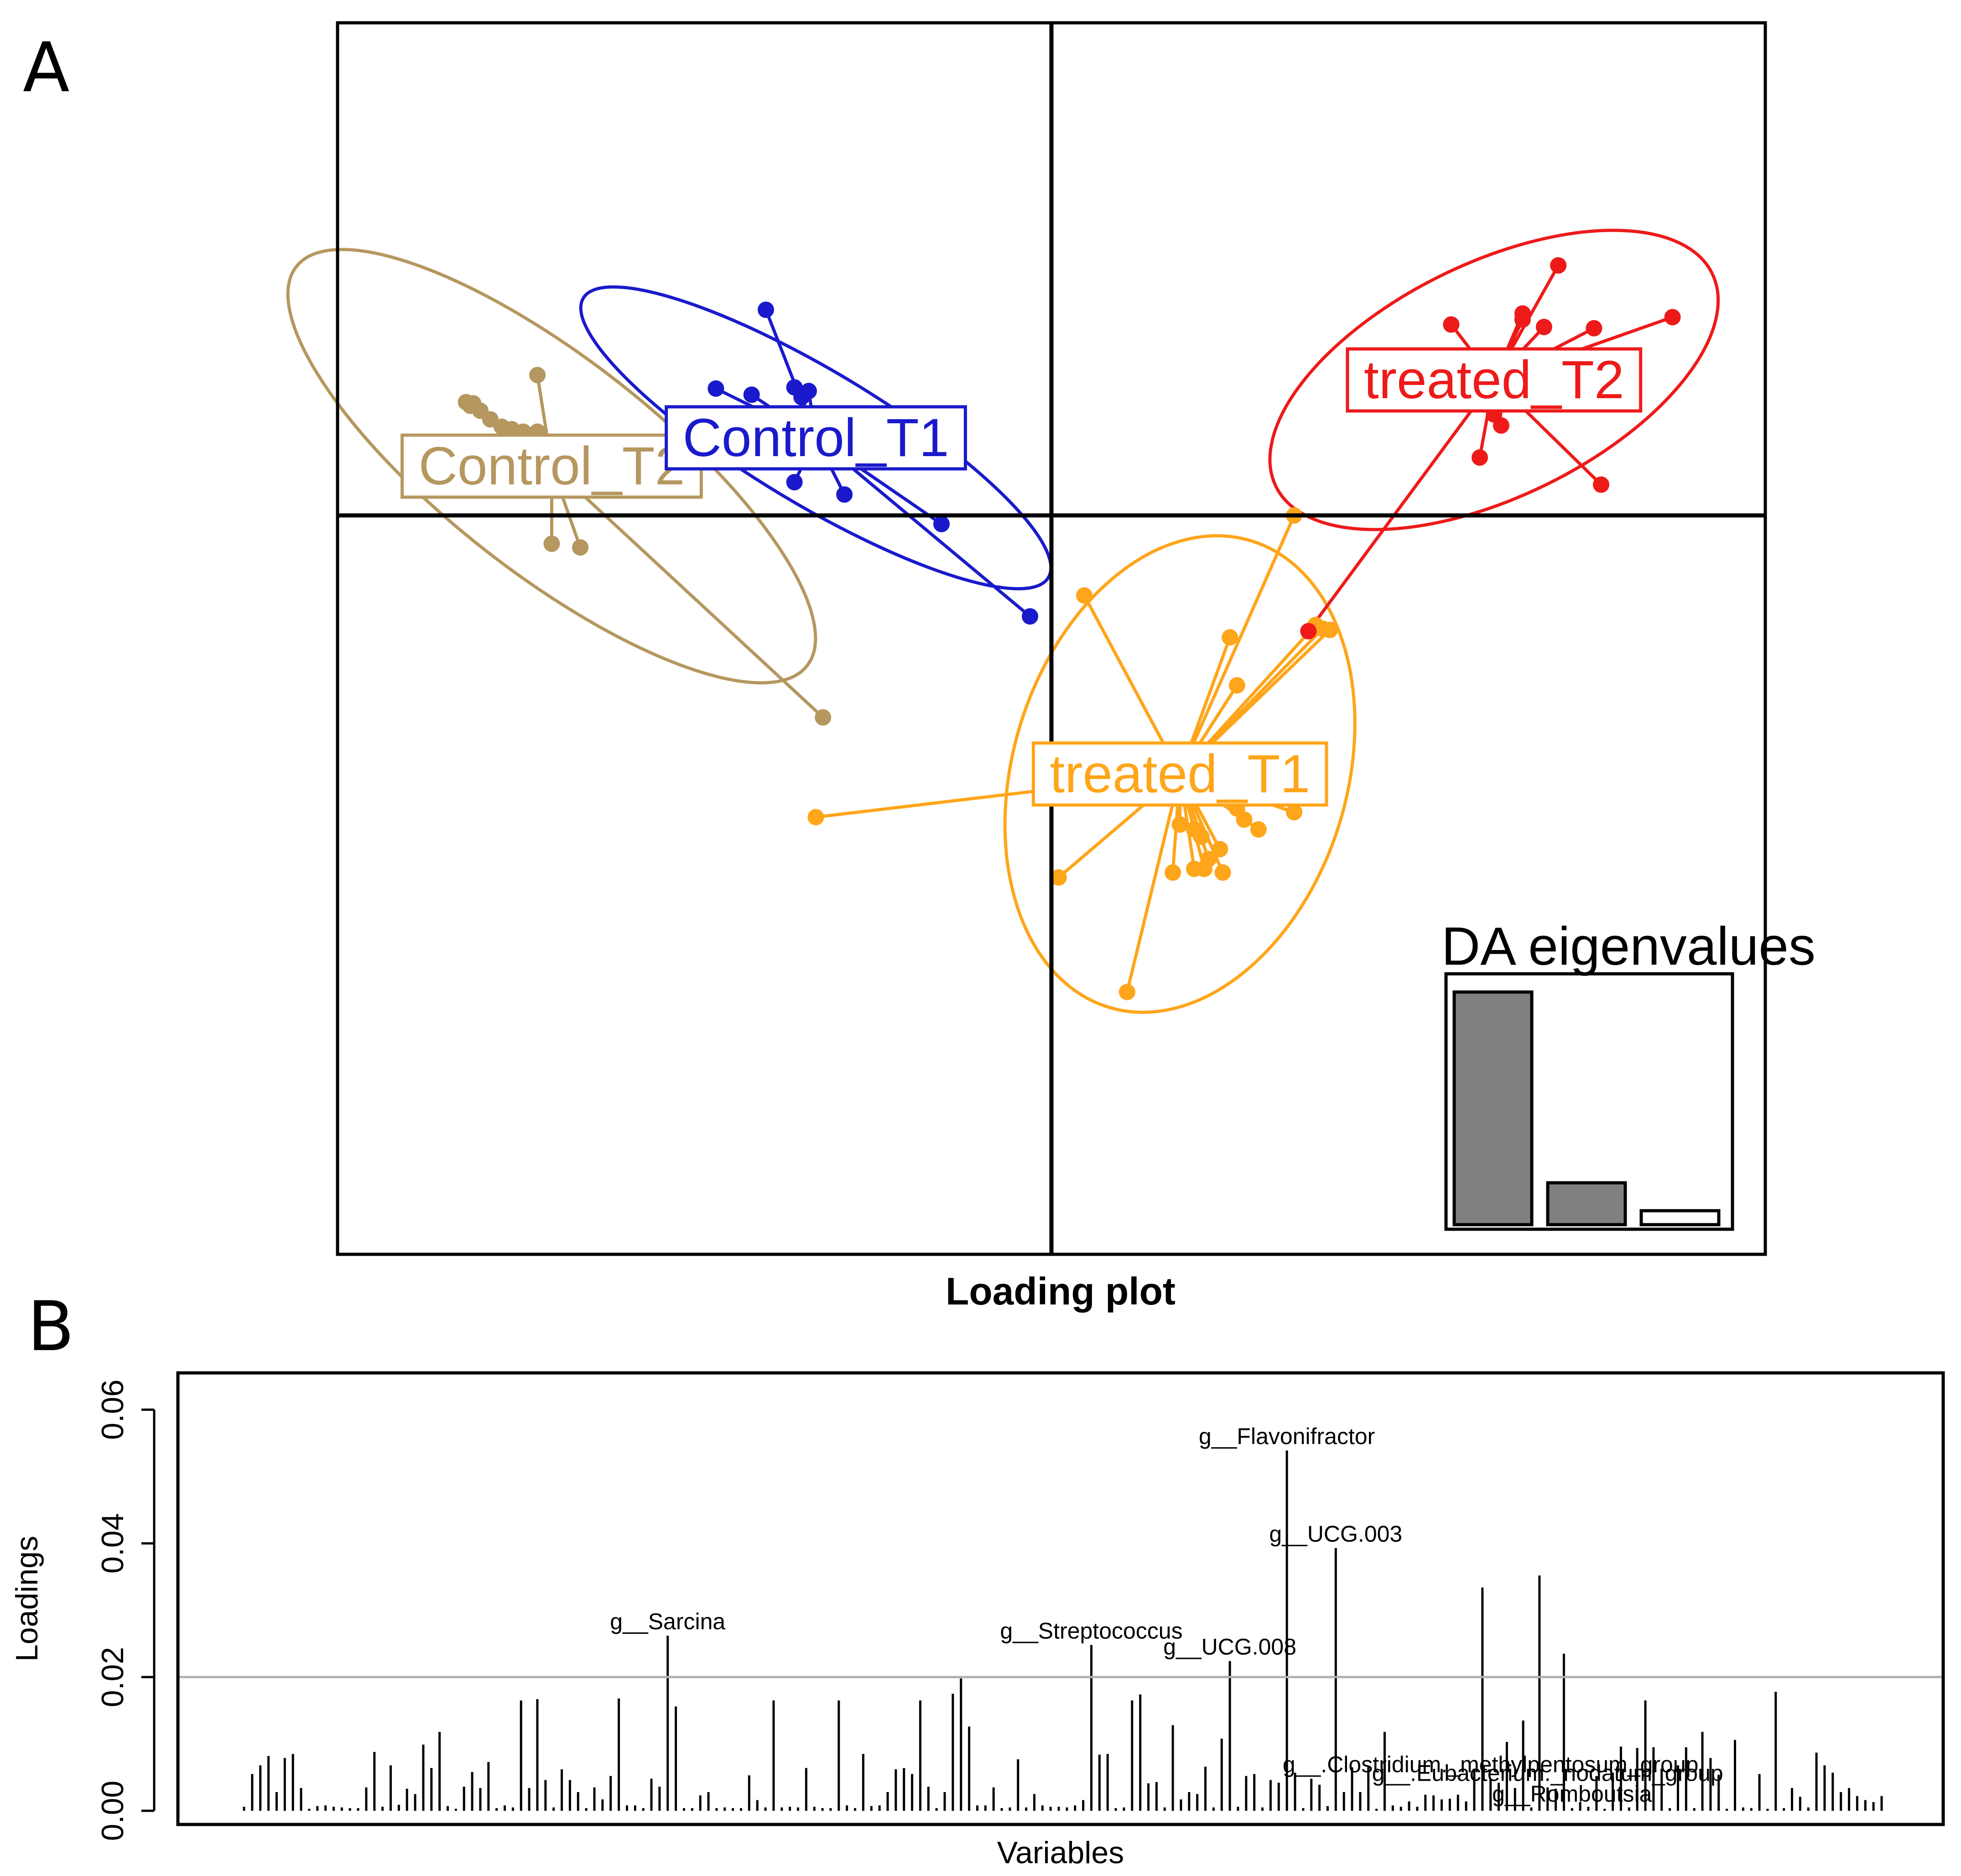 The height and width of the screenshot is (1876, 1961). Describe the element at coordinates (112, 1677) in the screenshot. I see `y-tick-label-1: 0.02` at that location.